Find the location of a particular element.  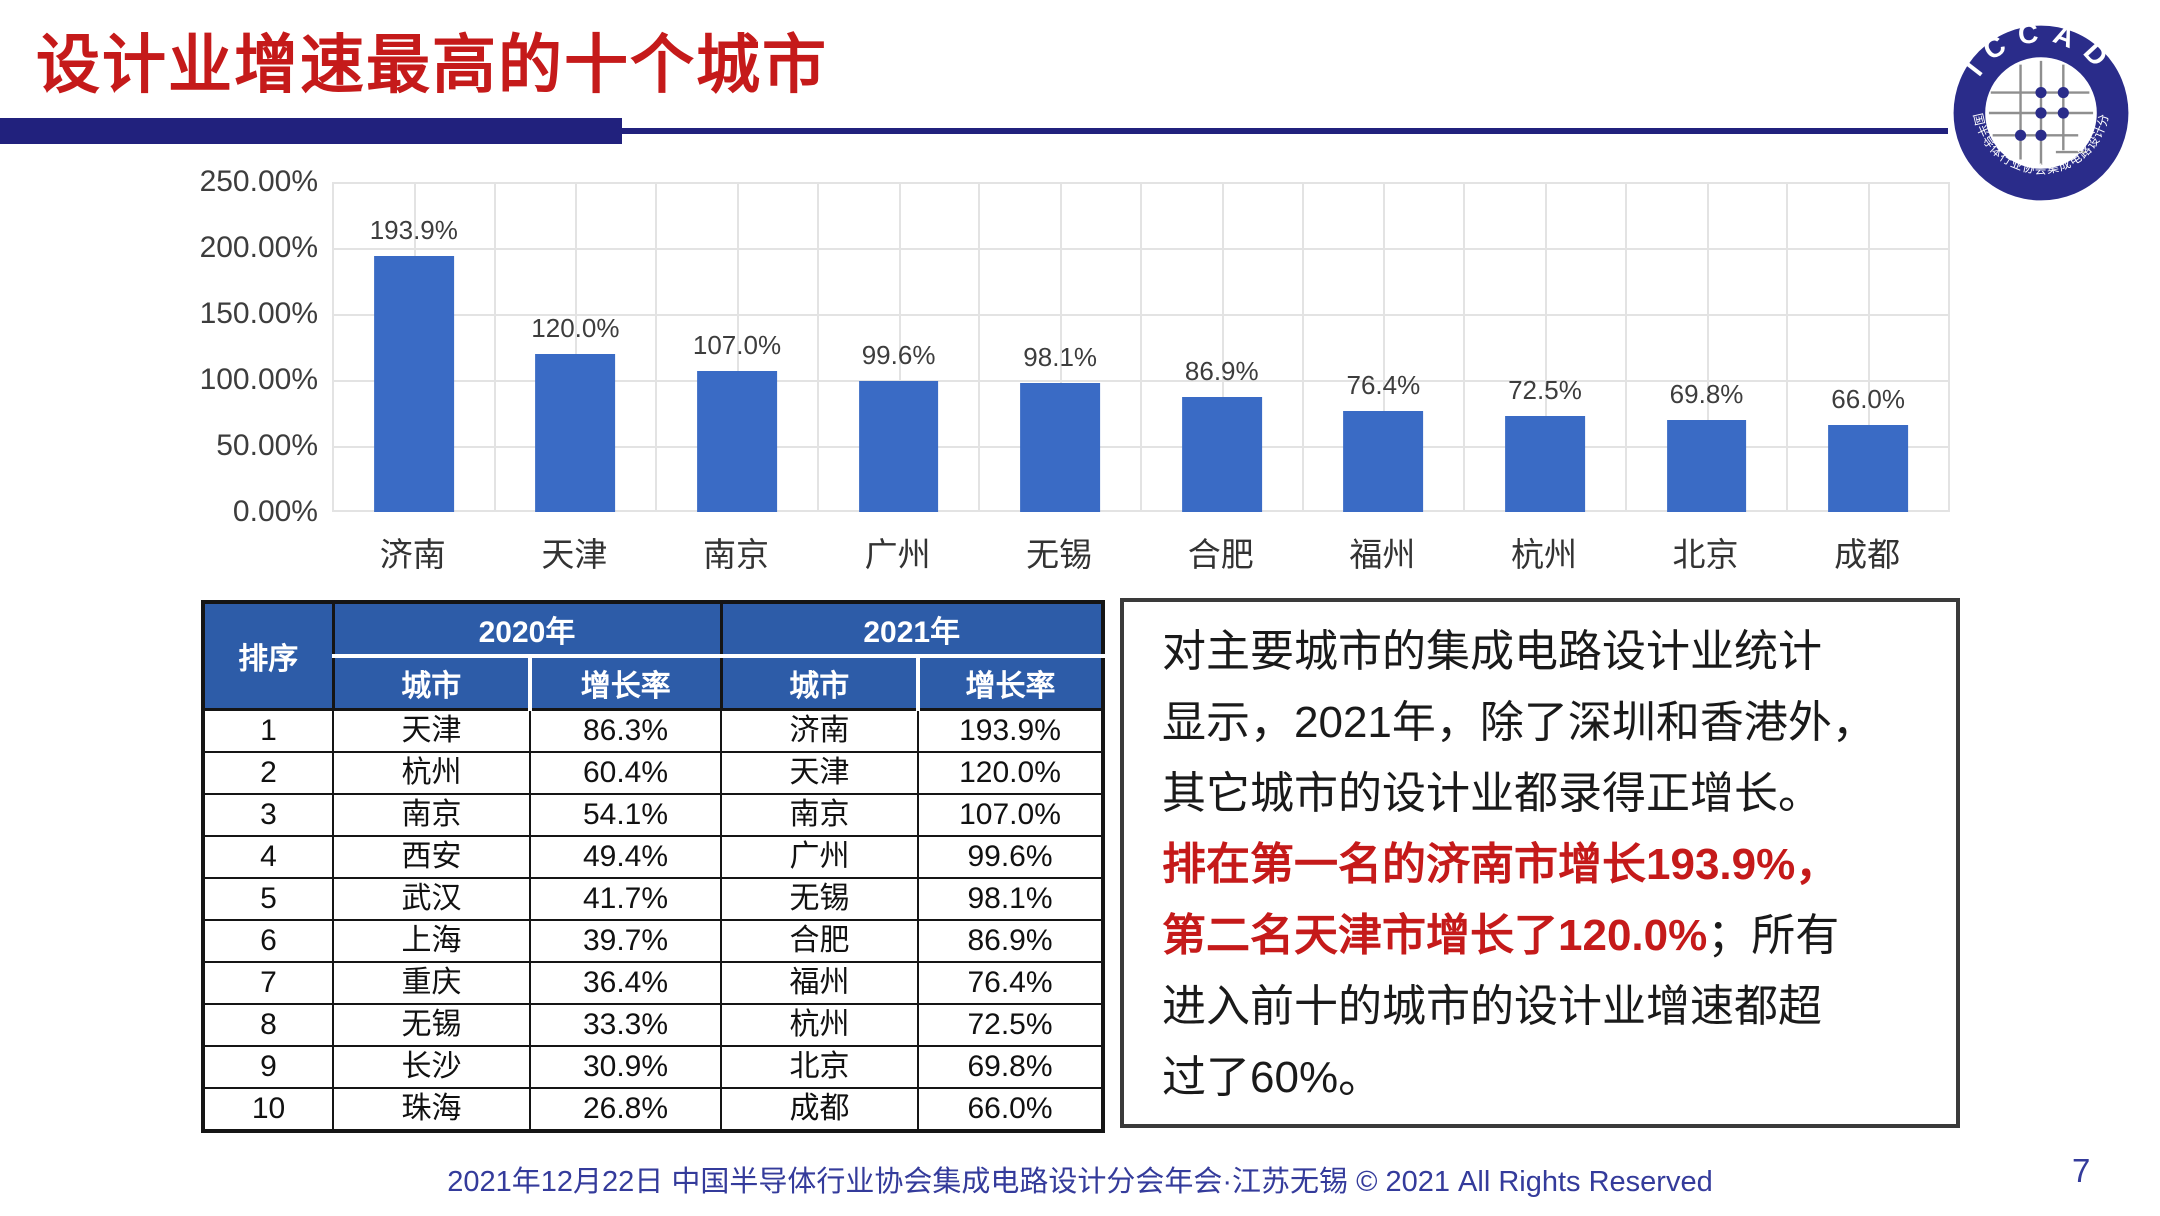

y-axis-labels: 250.00% 200.00% 150.00% 100.00% 50.00% 0.00% is located at coordinates (240, 346).